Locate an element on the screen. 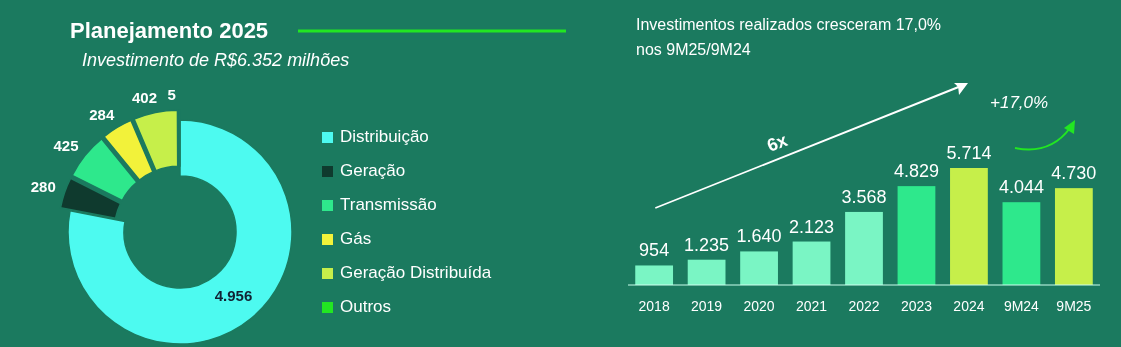  chart-title: Planejamento 2025 is located at coordinates (169, 30).